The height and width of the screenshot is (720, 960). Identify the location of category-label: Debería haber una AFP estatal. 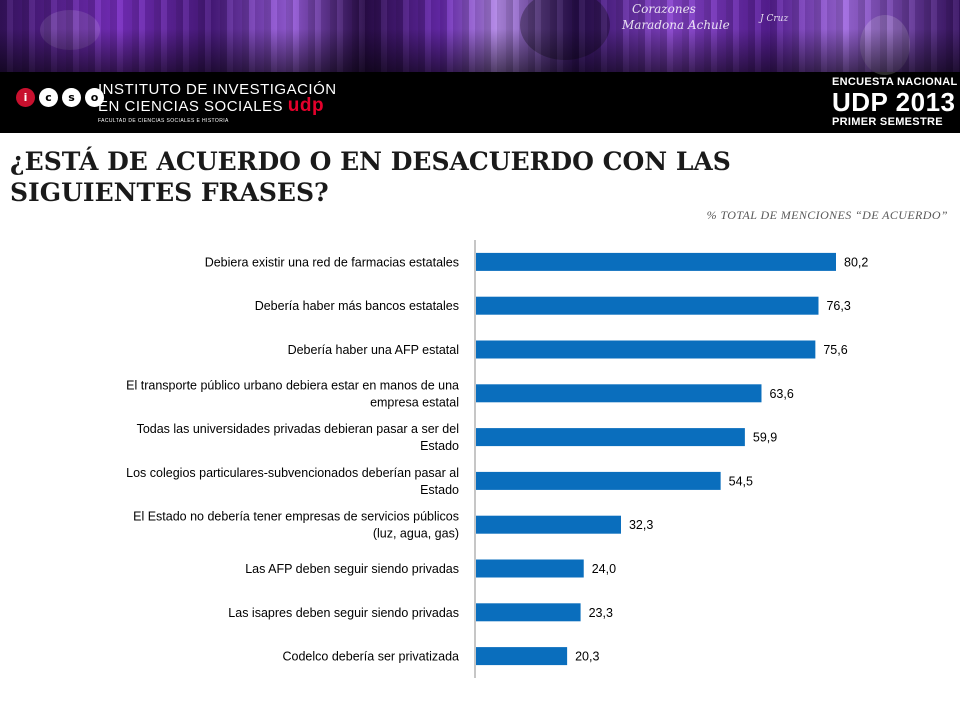
(373, 350).